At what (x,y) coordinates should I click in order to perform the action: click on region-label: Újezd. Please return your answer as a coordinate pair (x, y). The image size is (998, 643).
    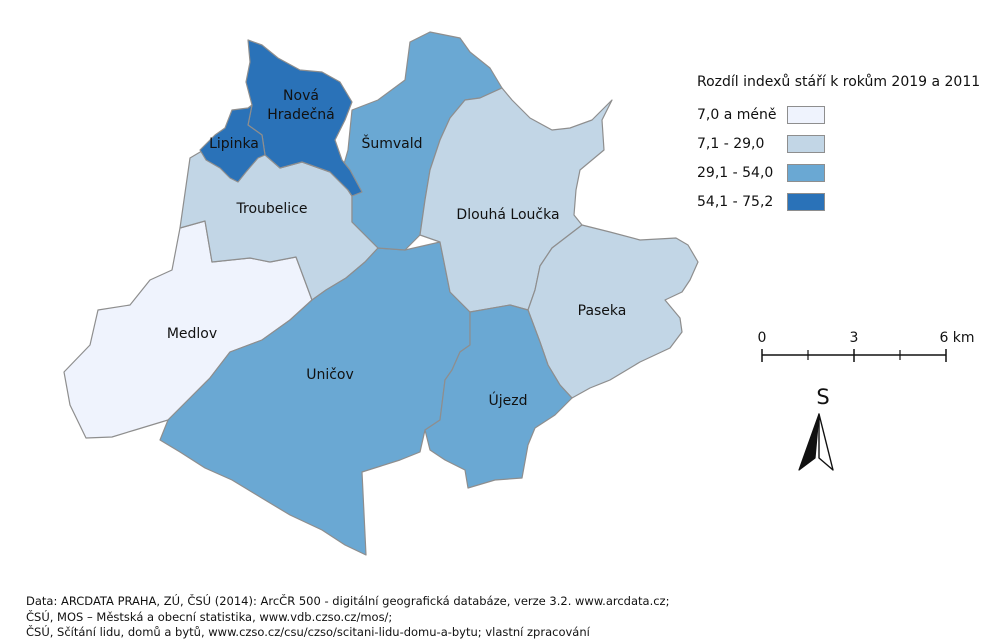
    Looking at the image, I should click on (508, 400).